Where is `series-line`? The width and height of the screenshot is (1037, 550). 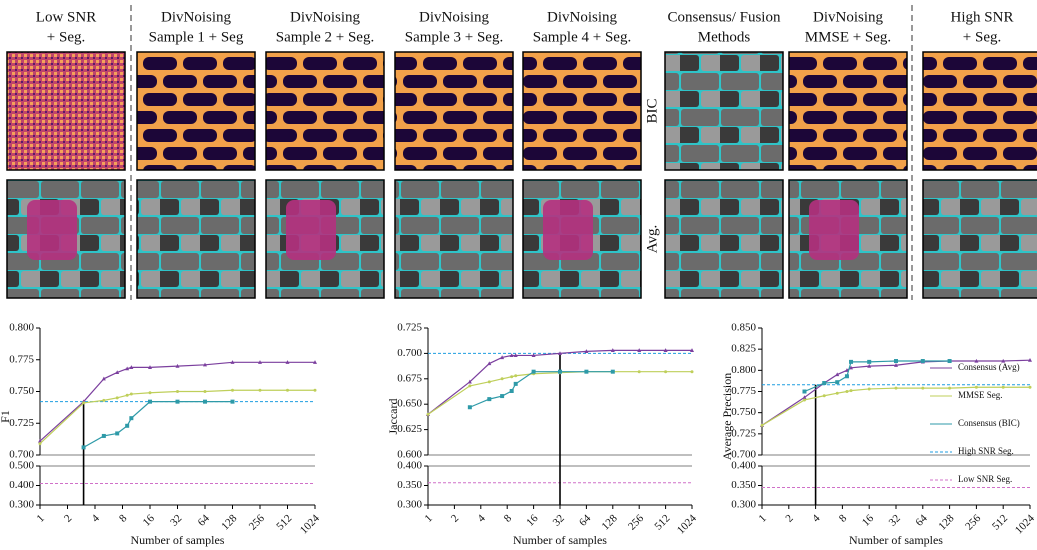
series-line is located at coordinates (158, 424).